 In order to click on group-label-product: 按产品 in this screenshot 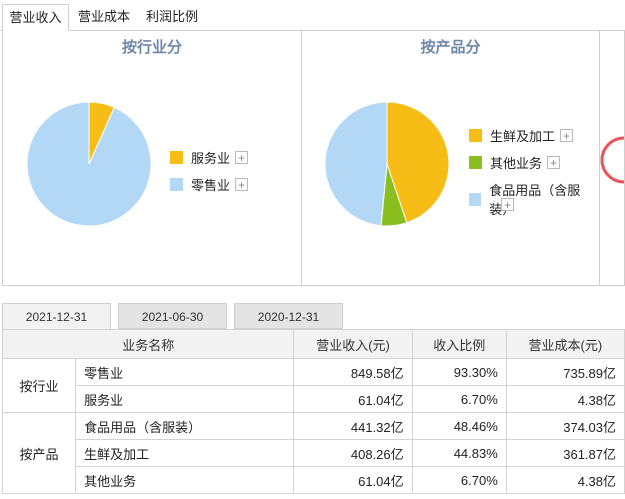, I will do `click(39, 453)`.